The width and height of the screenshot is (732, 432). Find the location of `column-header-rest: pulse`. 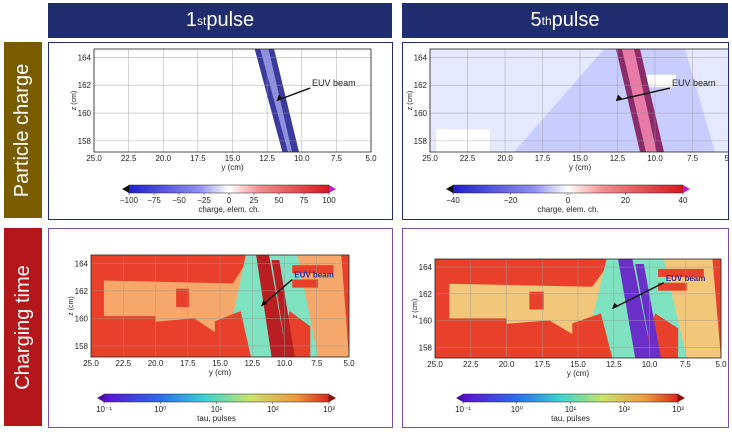

column-header-rest: pulse is located at coordinates (230, 20).